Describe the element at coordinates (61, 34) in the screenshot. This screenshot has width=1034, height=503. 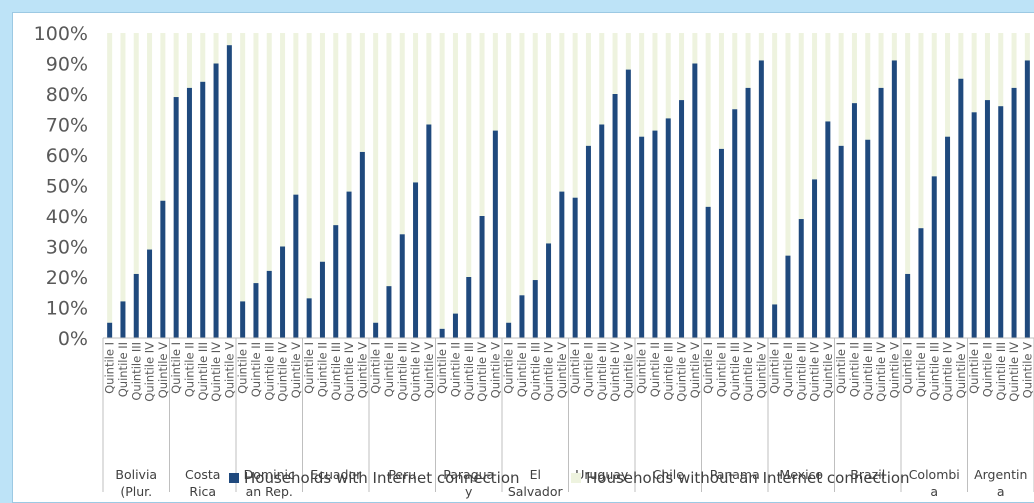
I see `y-tick-label: 100%` at that location.